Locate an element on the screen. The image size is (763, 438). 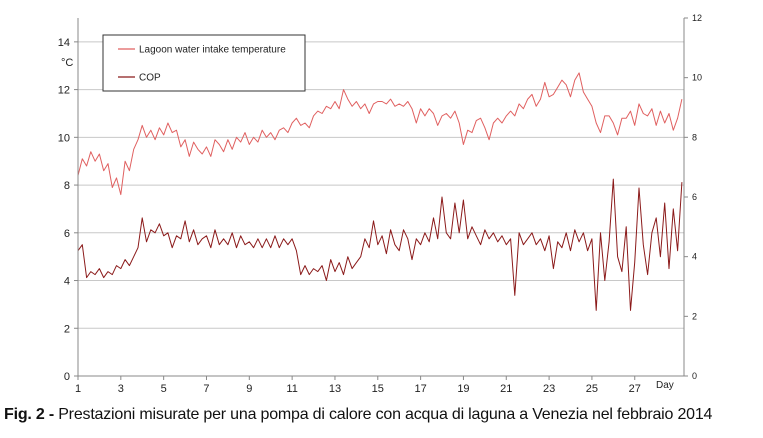
right-axis-ticks: 0 2 4 6 8 10 12 is located at coordinates (693, 197).